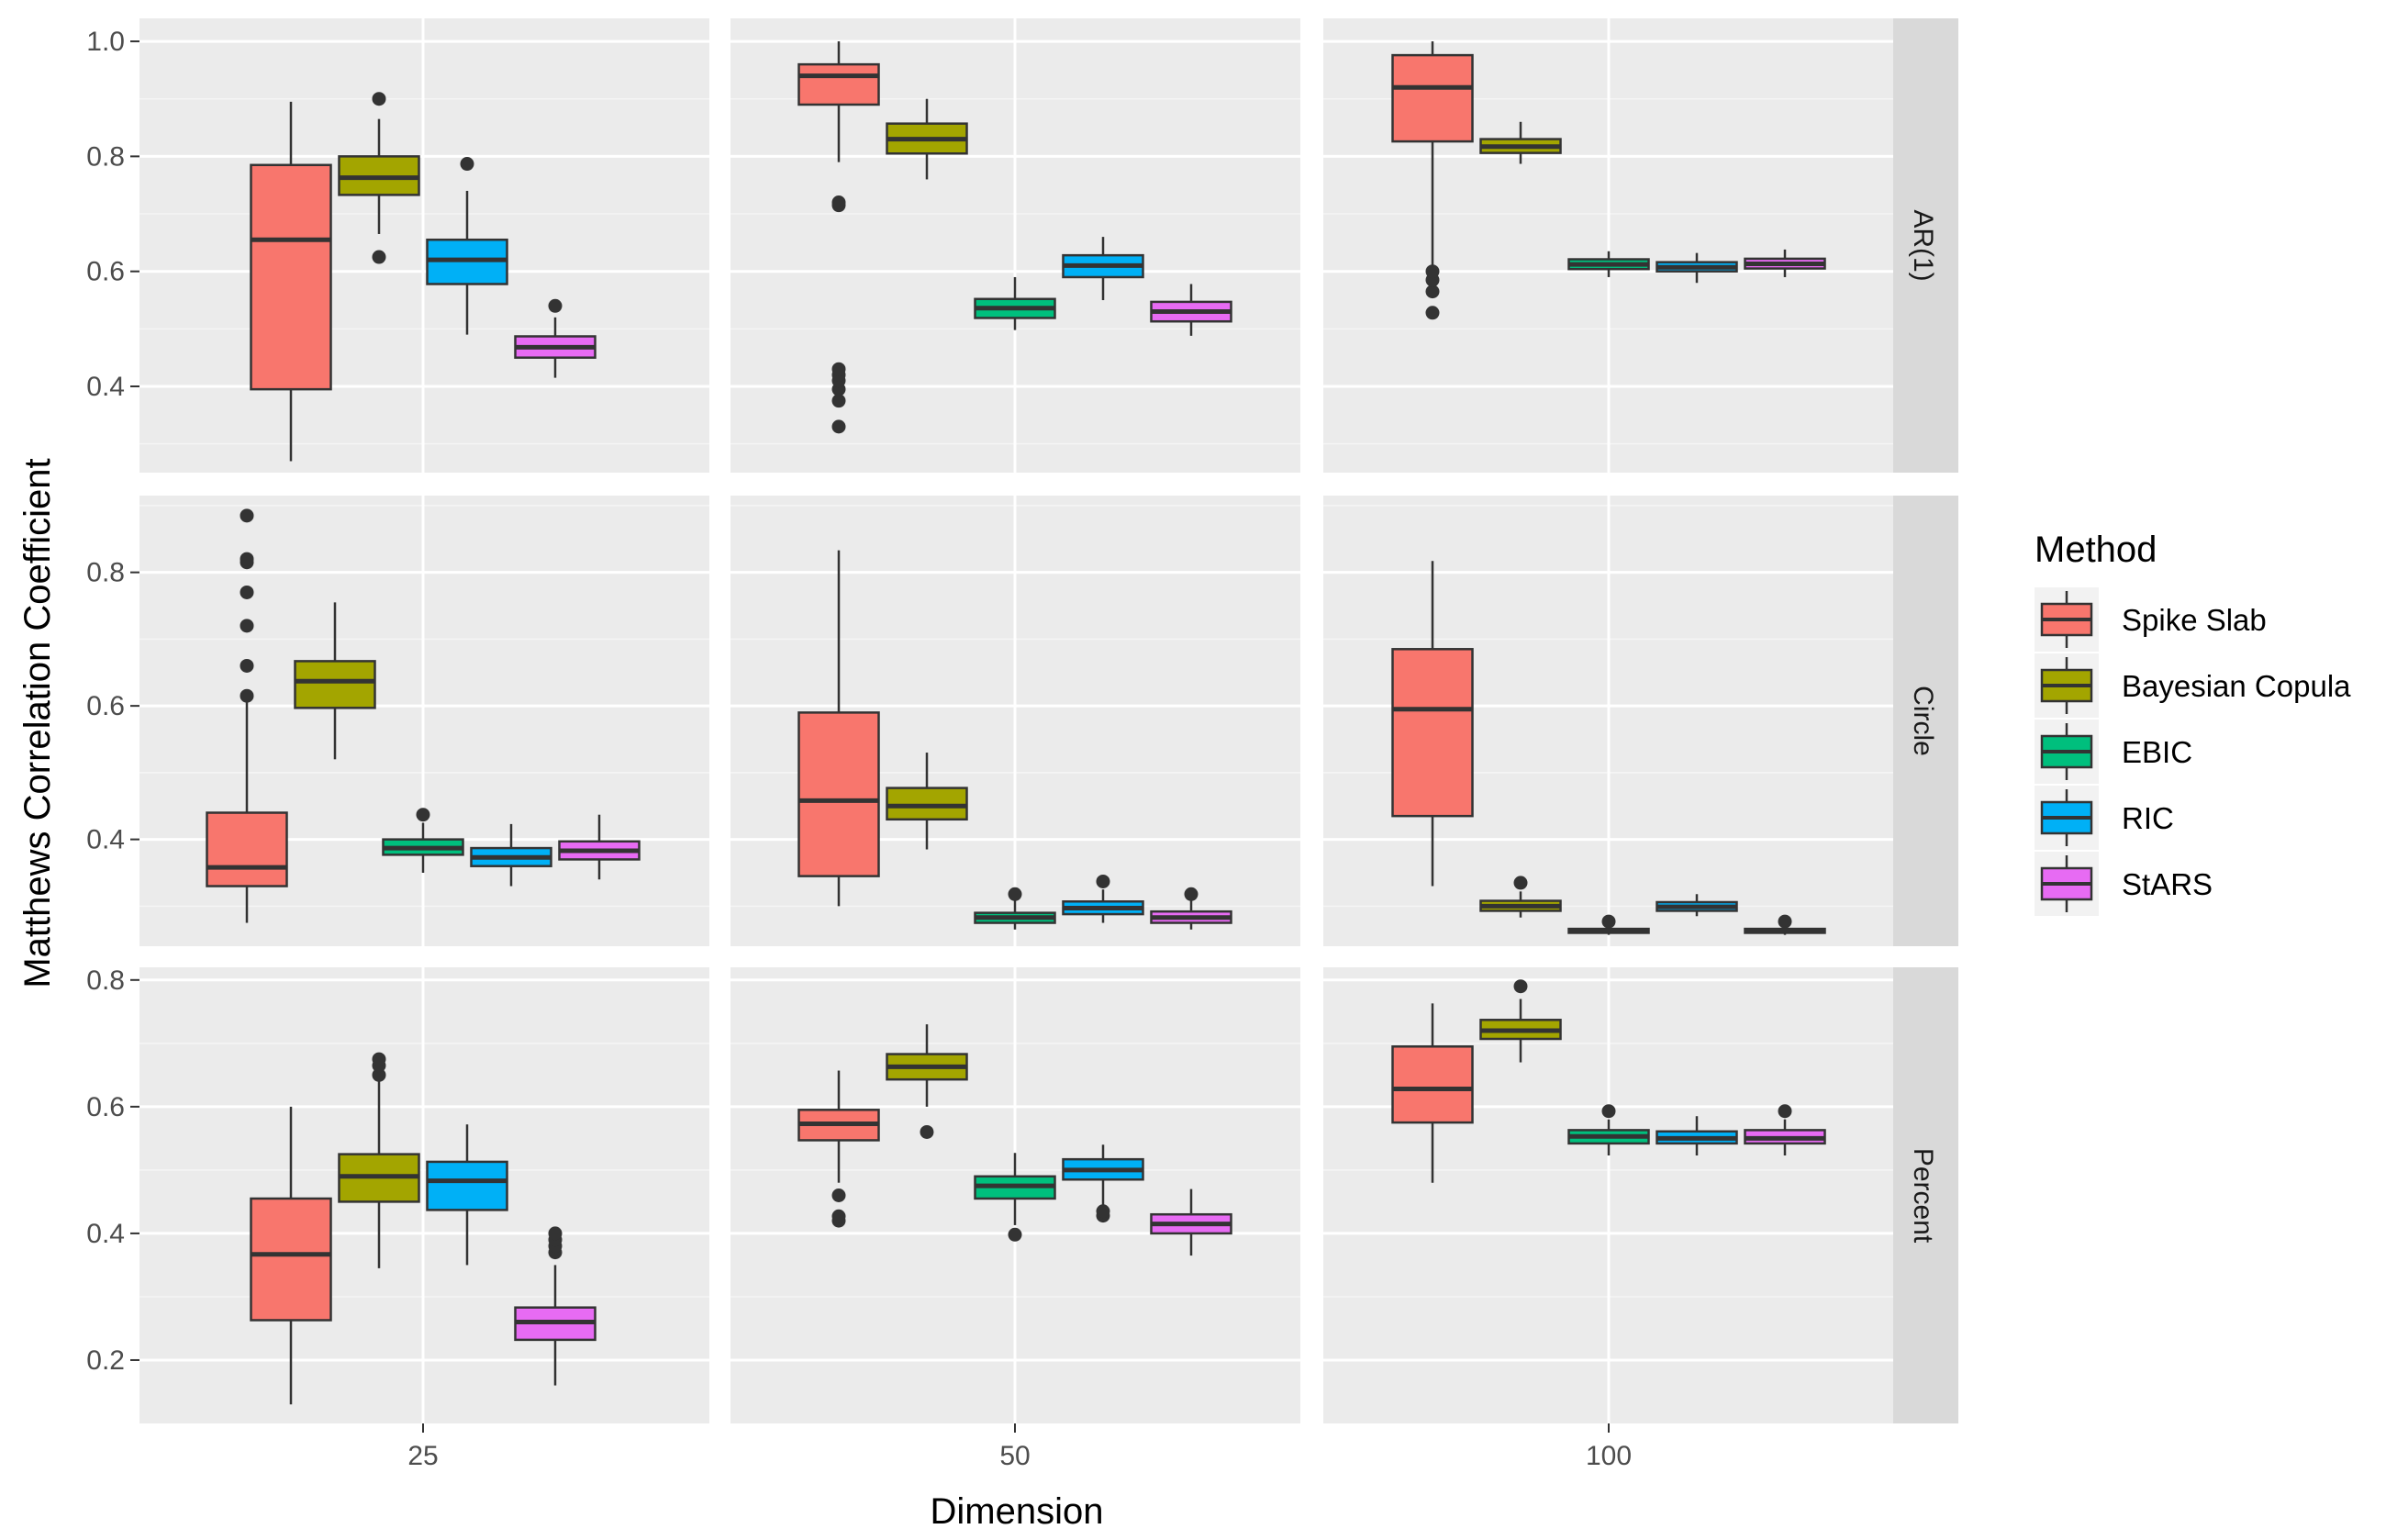 The width and height of the screenshot is (2397, 1540). I want to click on y-tick-label: 0.8, so click(105, 156).